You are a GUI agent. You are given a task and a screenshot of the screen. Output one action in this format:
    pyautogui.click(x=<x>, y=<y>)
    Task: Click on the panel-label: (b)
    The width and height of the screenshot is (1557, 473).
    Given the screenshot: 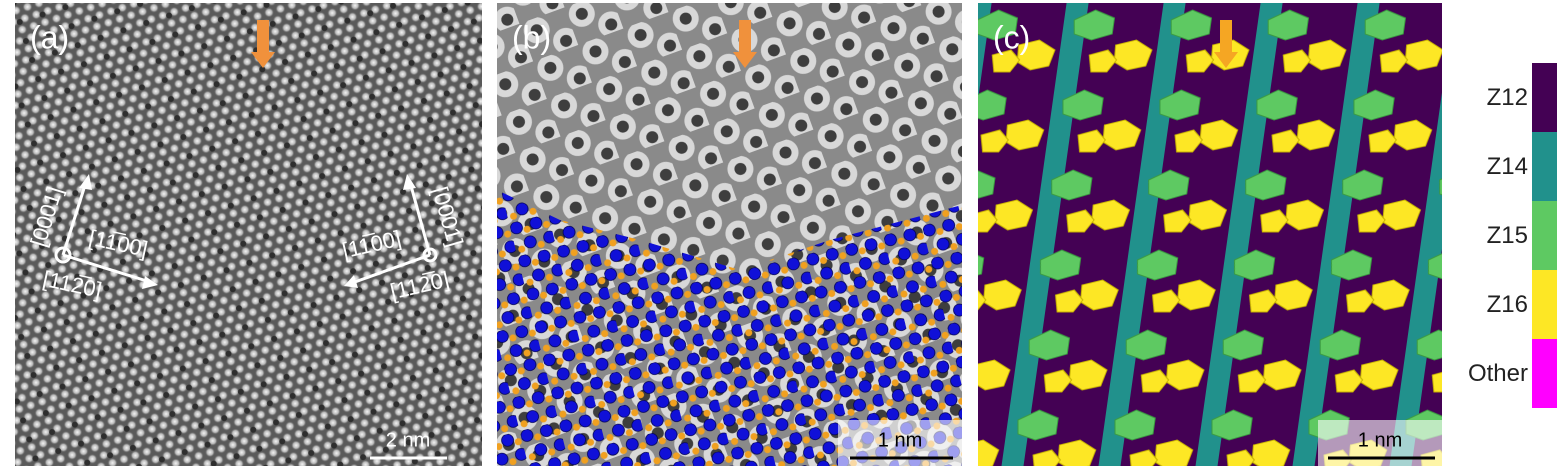 What is the action you would take?
    pyautogui.click(x=531, y=37)
    